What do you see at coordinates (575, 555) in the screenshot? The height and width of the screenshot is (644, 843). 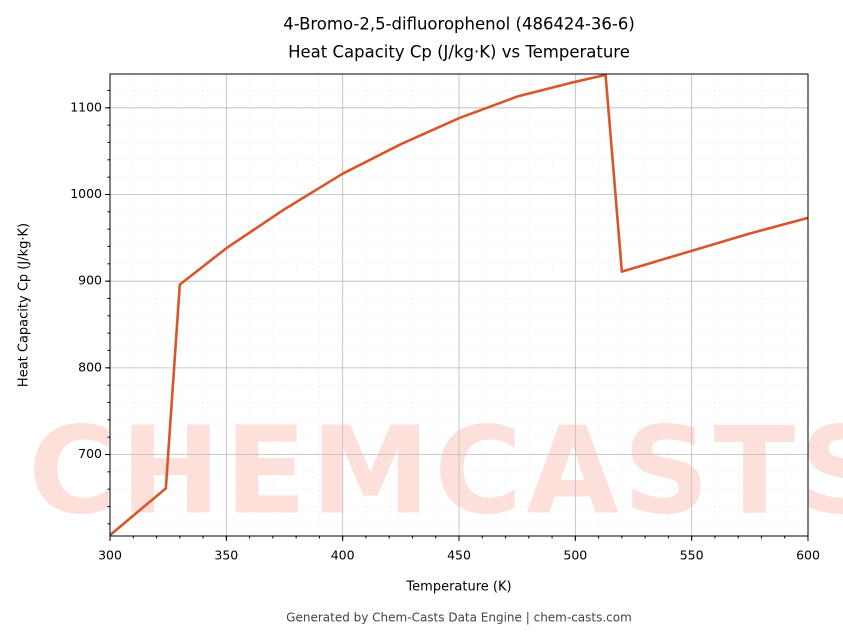 I see `x-tick-label: 500` at bounding box center [575, 555].